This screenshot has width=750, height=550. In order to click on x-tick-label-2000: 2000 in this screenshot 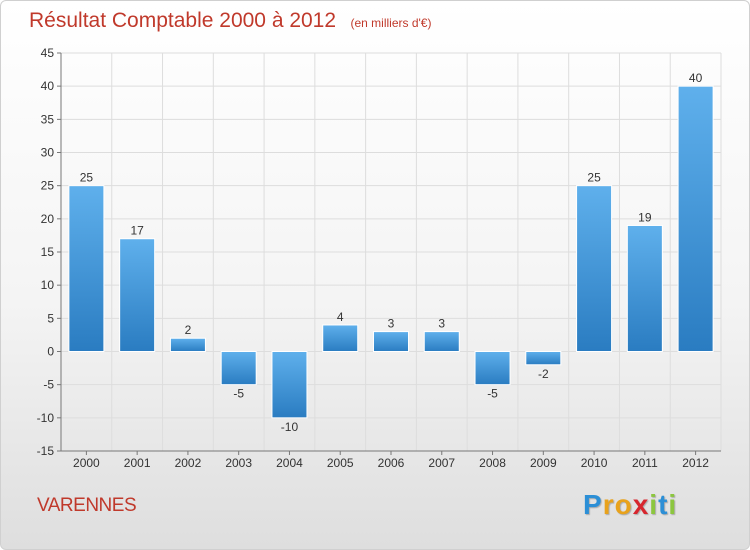, I will do `click(86, 463)`.